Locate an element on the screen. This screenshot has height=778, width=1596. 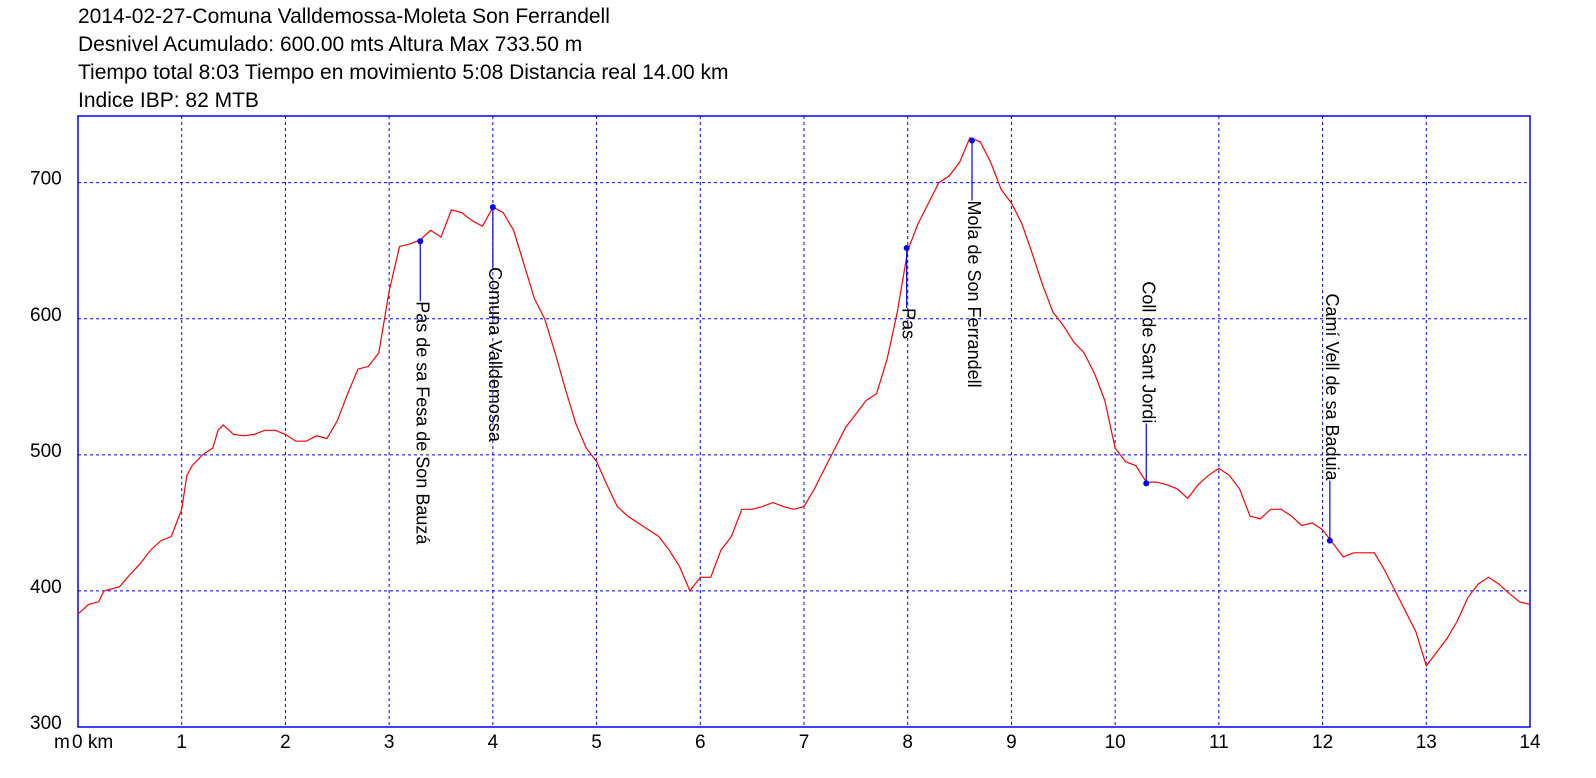
x-tick-label: 1 is located at coordinates (181, 742).